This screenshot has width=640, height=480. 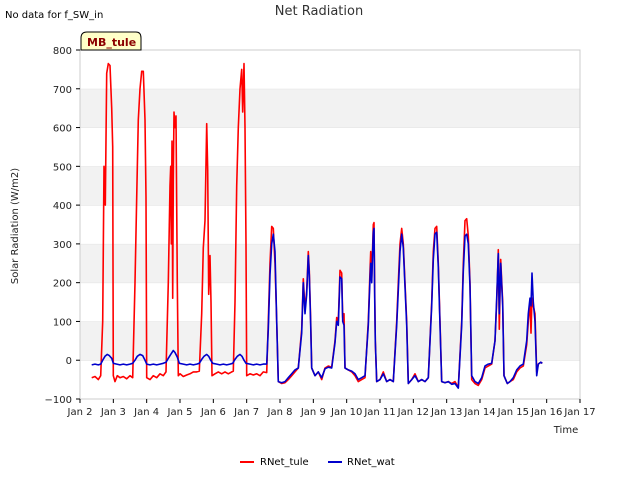 What do you see at coordinates (379, 412) in the screenshot?
I see `x-tick-label: Jan 11` at bounding box center [379, 412].